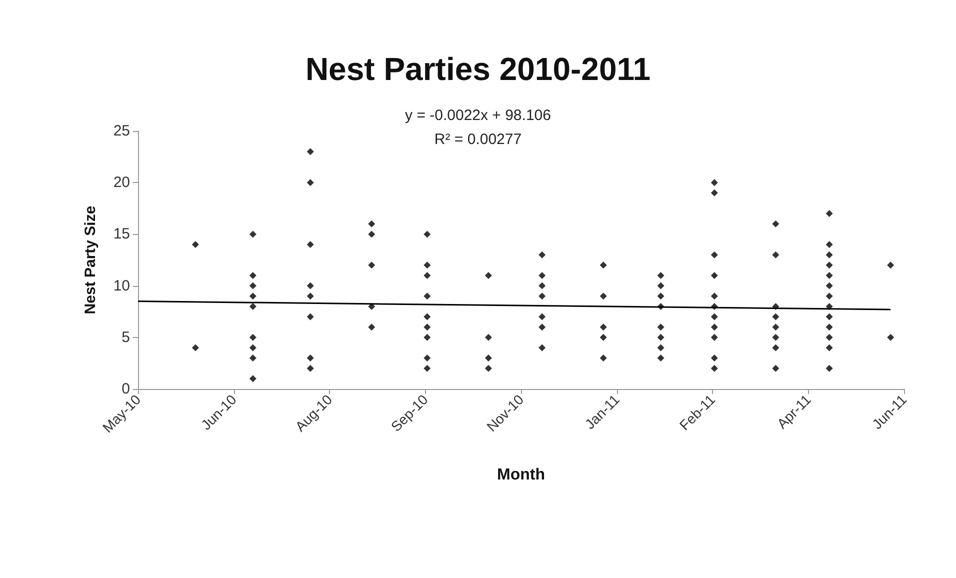 This screenshot has width=956, height=578. I want to click on y-tick-label: 20, so click(121, 183).